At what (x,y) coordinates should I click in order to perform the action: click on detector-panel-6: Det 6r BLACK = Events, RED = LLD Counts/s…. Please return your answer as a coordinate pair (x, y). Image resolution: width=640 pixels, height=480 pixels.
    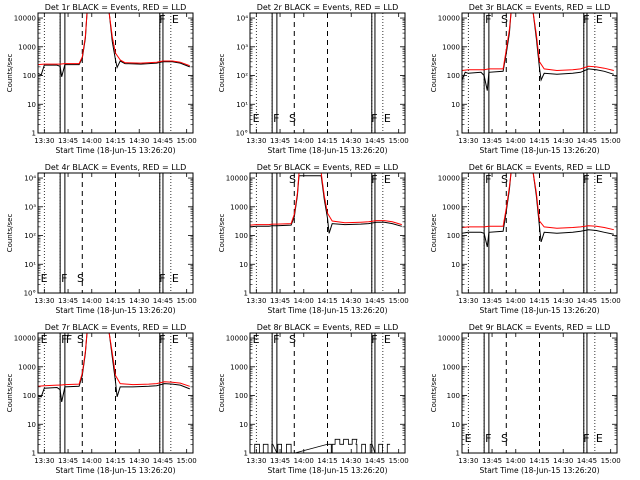
    Looking at the image, I should click on (525, 239).